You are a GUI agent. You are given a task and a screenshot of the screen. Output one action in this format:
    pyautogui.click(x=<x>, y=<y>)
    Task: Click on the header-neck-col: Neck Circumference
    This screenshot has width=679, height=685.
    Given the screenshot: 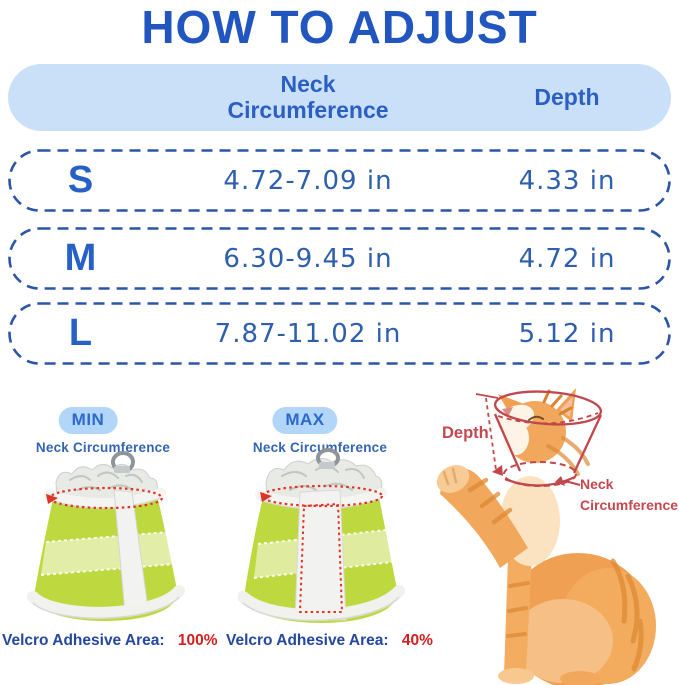 What is the action you would take?
    pyautogui.click(x=308, y=97)
    